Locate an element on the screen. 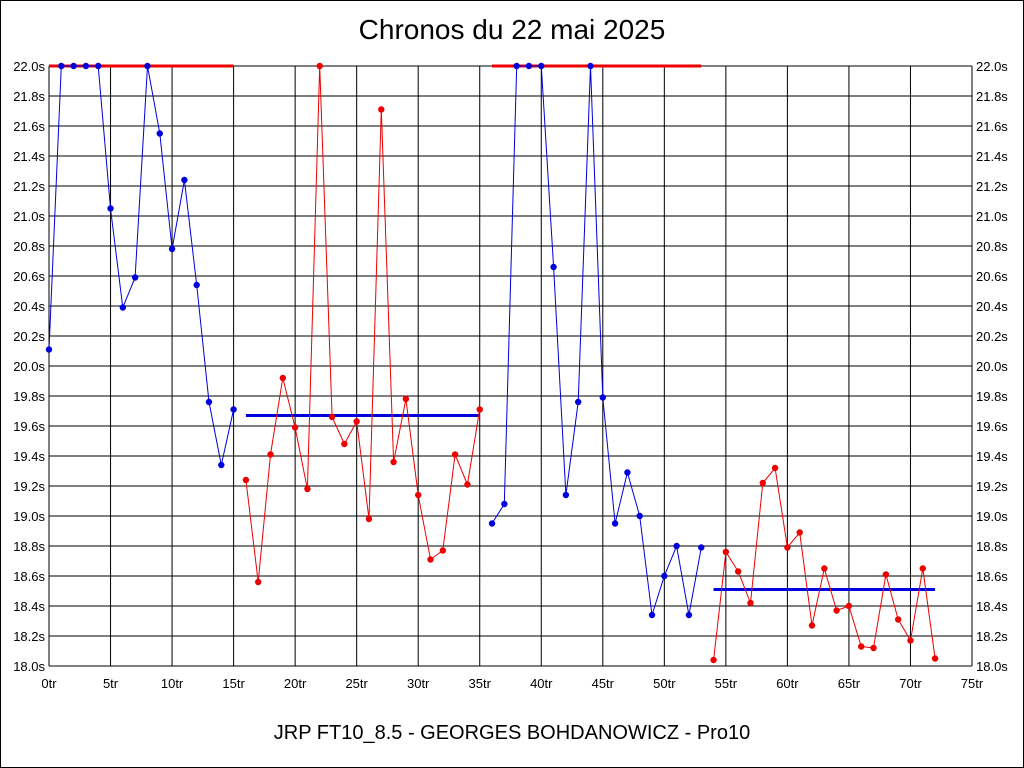 This screenshot has height=768, width=1024. x-tick-label: 25tr is located at coordinates (356, 683).